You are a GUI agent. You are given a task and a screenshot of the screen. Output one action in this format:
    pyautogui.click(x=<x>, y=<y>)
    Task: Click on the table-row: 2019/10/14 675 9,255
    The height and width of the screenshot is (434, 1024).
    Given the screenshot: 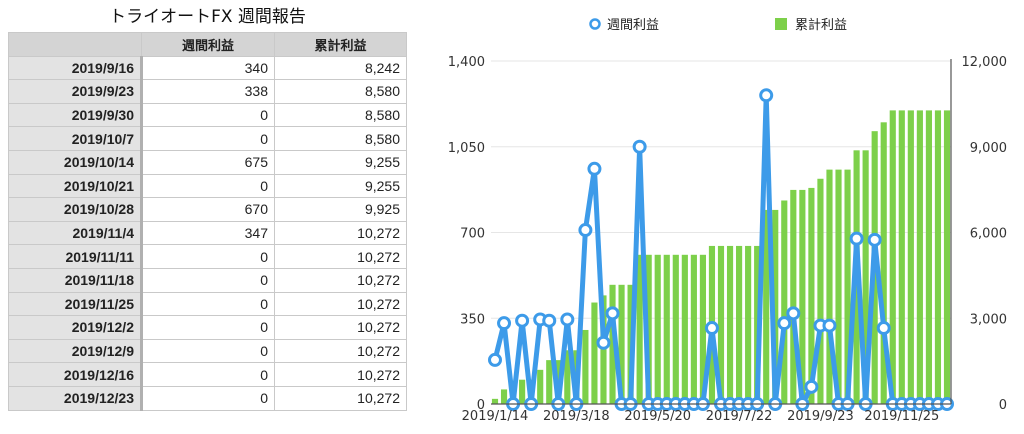 What is the action you would take?
    pyautogui.click(x=207, y=162)
    